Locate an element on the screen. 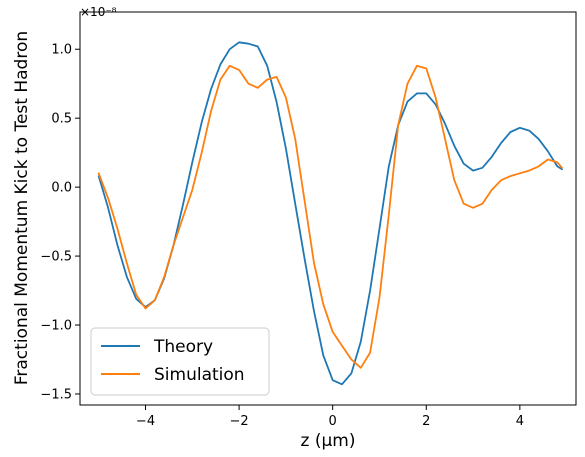 Image resolution: width=585 pixels, height=457 pixels. legend: Theory Simulation is located at coordinates (180, 361).